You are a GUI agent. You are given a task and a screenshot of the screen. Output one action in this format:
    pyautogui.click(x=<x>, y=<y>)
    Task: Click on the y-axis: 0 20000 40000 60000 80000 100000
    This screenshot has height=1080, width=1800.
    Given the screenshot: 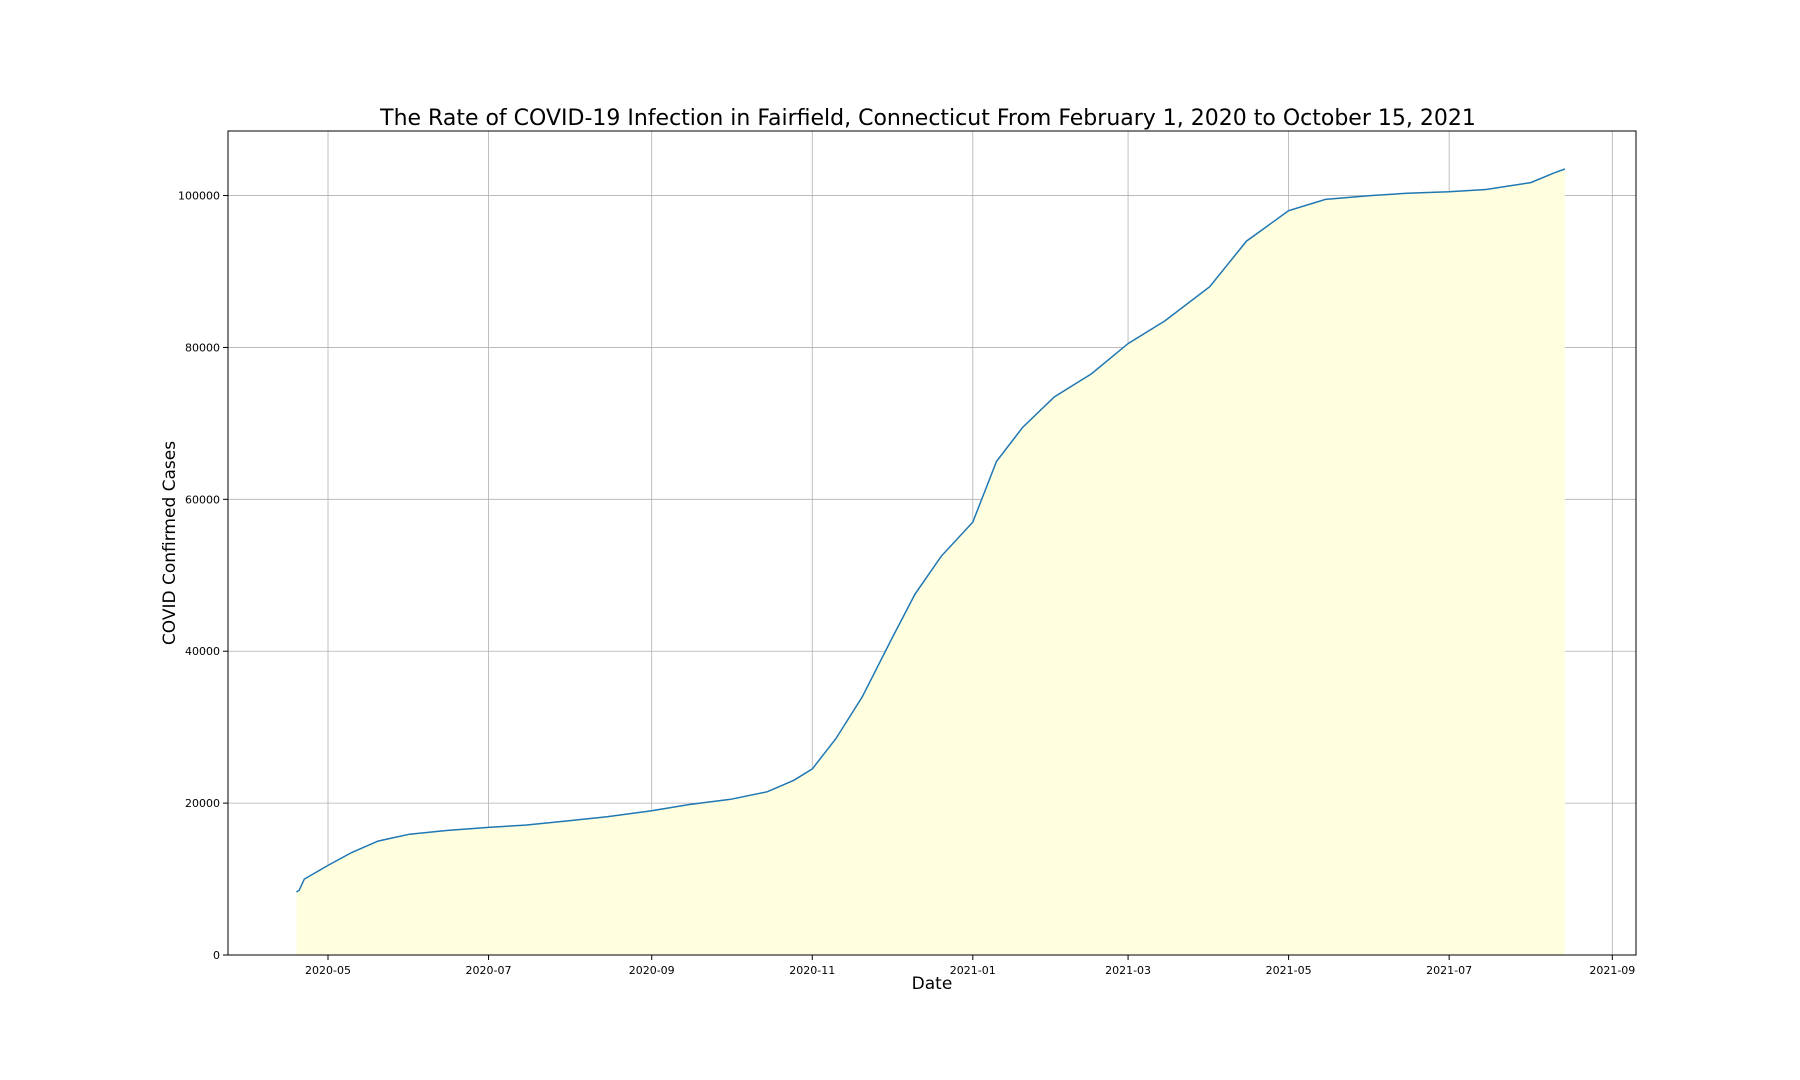 What is the action you would take?
    pyautogui.click(x=203, y=576)
    